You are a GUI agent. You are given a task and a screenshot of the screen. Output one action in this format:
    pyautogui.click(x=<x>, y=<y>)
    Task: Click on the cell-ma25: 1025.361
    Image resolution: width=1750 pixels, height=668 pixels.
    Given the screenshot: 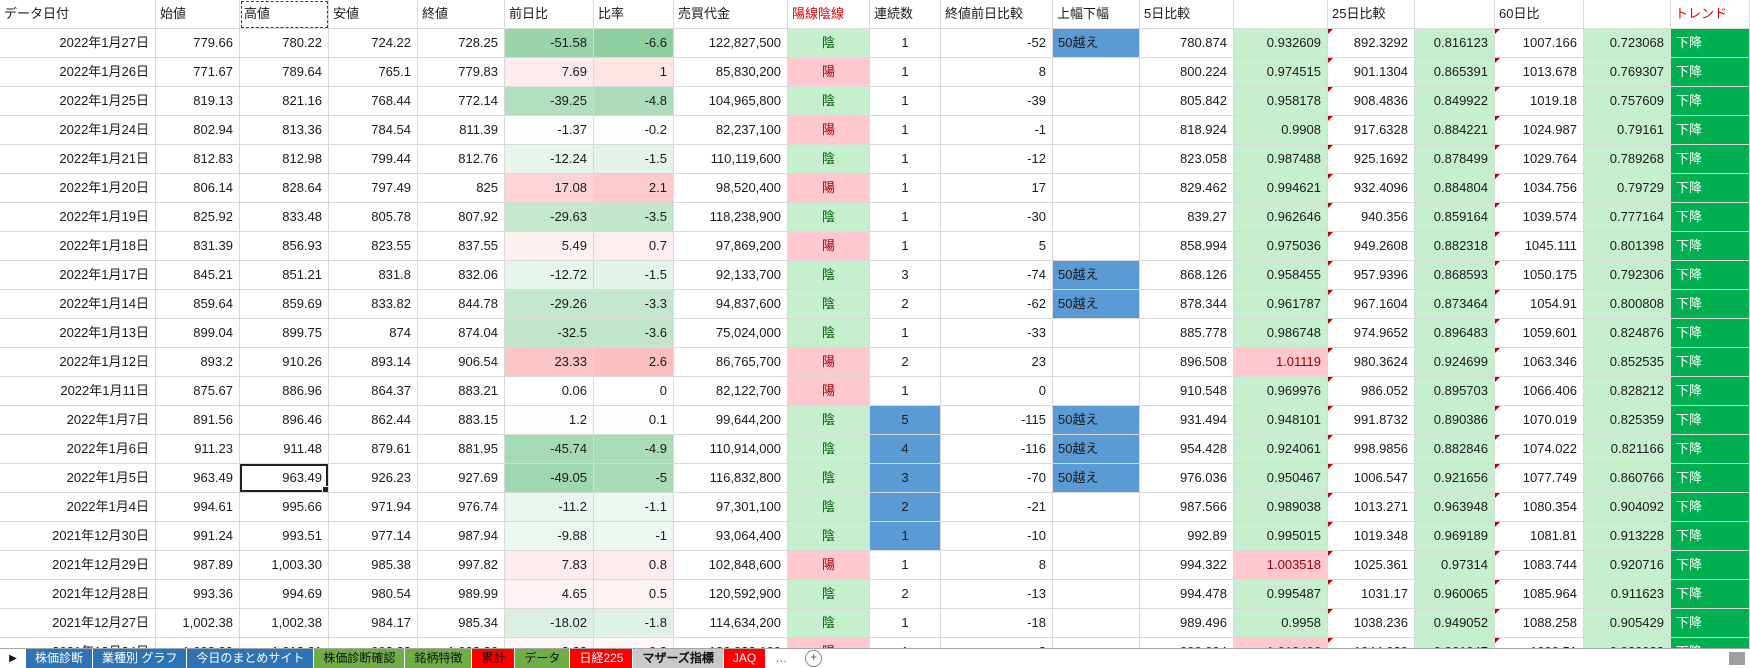 What is the action you would take?
    pyautogui.click(x=1371, y=565)
    